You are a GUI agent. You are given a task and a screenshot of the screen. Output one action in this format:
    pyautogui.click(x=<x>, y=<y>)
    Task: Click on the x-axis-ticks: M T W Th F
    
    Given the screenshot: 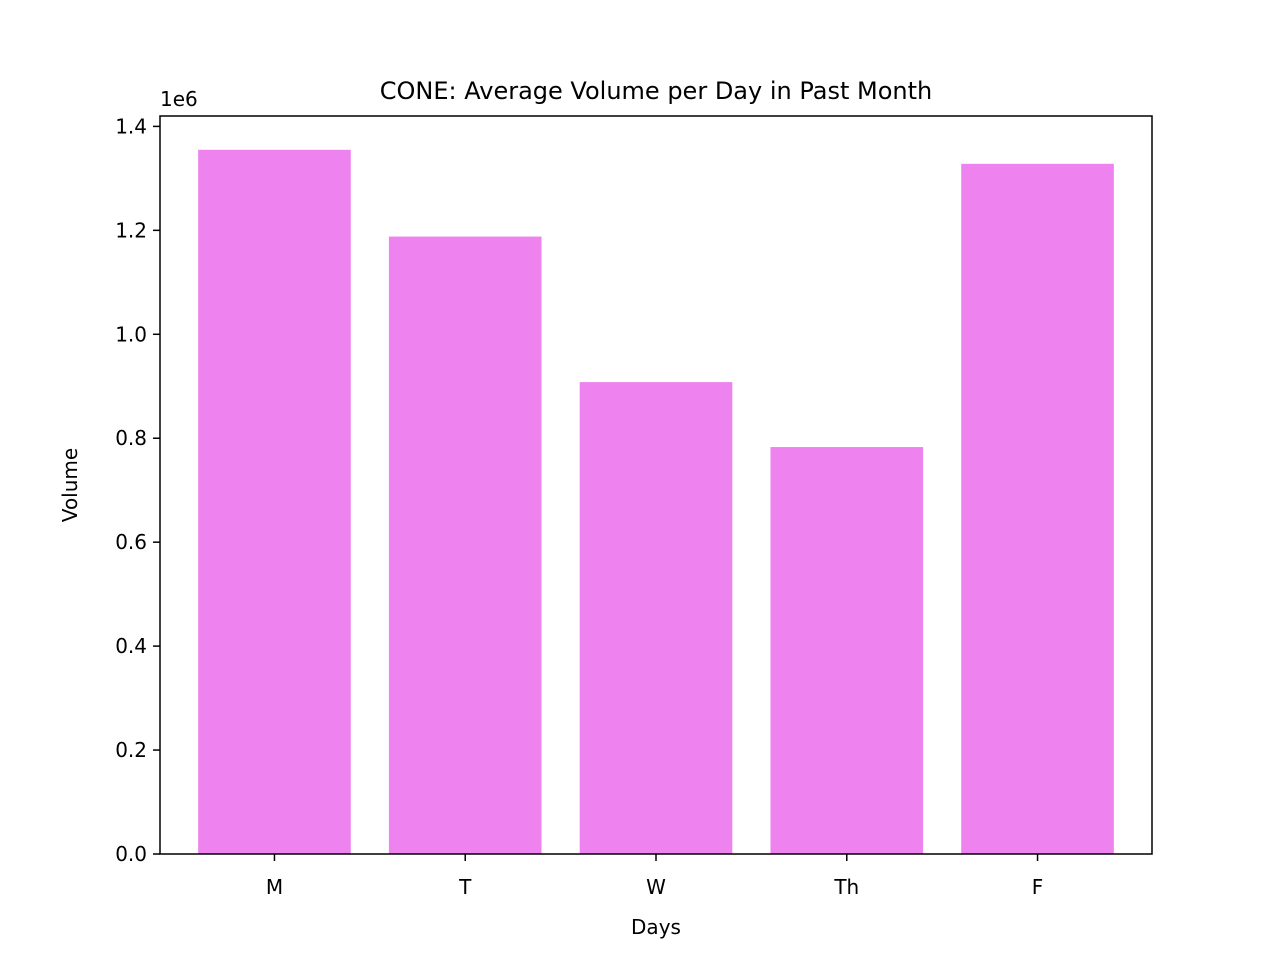 What is the action you would take?
    pyautogui.click(x=654, y=876)
    